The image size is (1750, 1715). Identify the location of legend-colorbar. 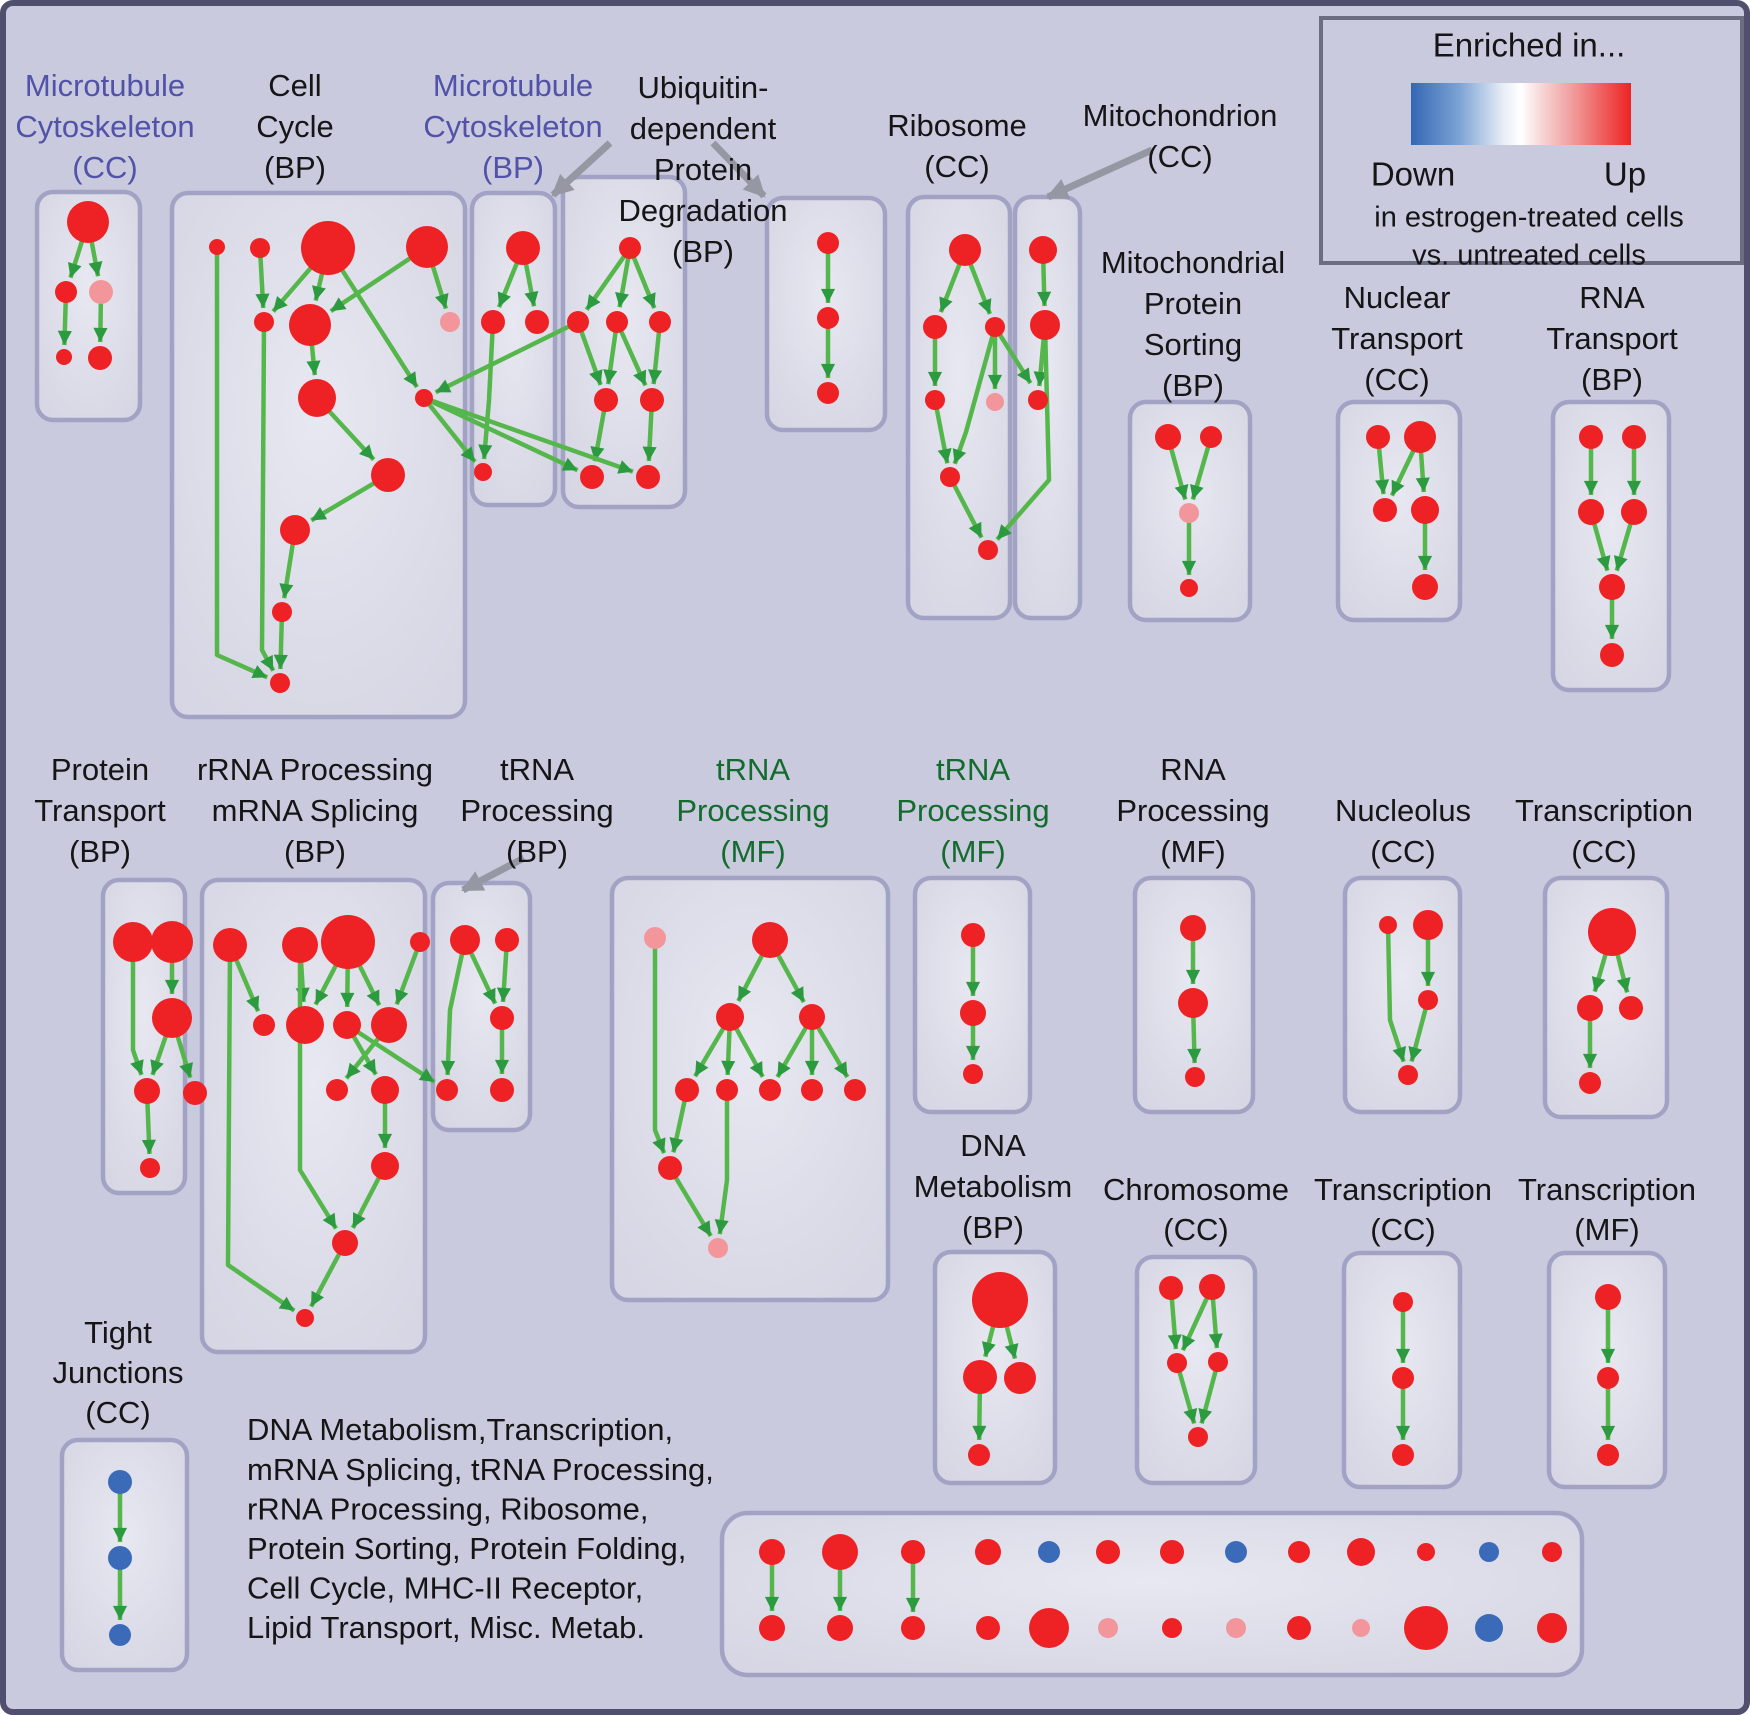
(1521, 114).